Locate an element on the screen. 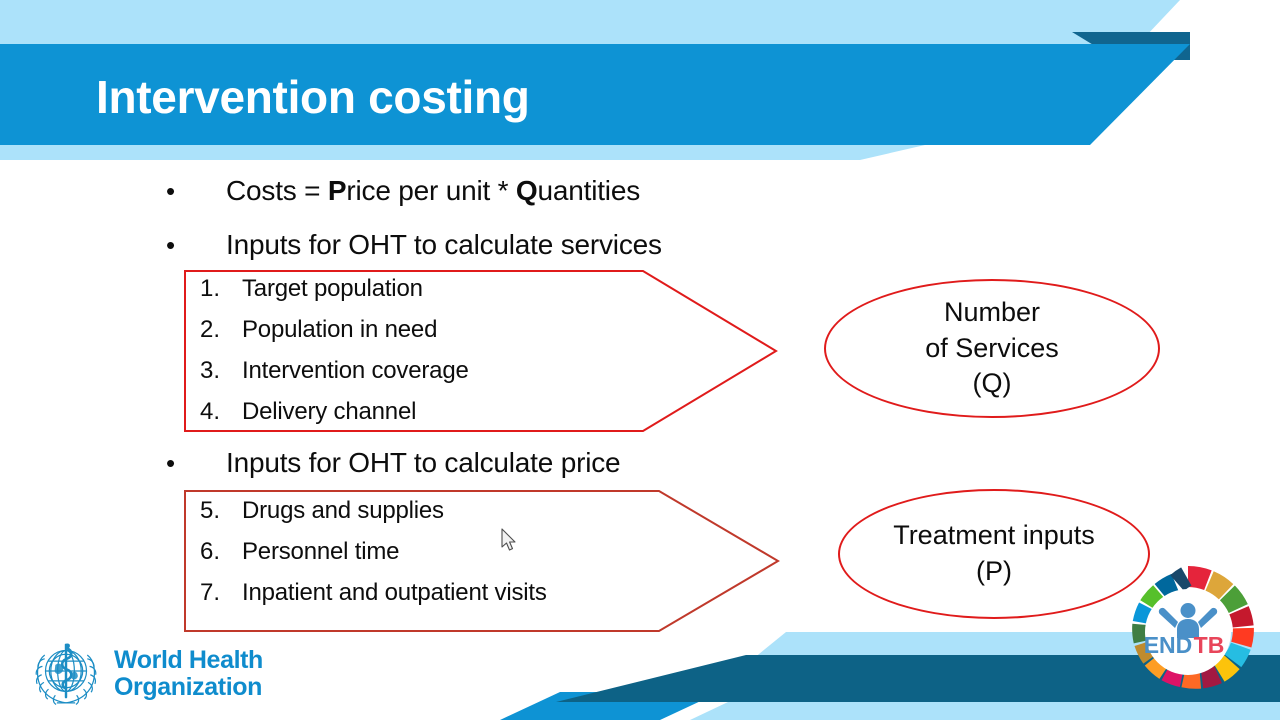 The width and height of the screenshot is (1280, 720). list-item-label: Drugs and supplies is located at coordinates (343, 510).